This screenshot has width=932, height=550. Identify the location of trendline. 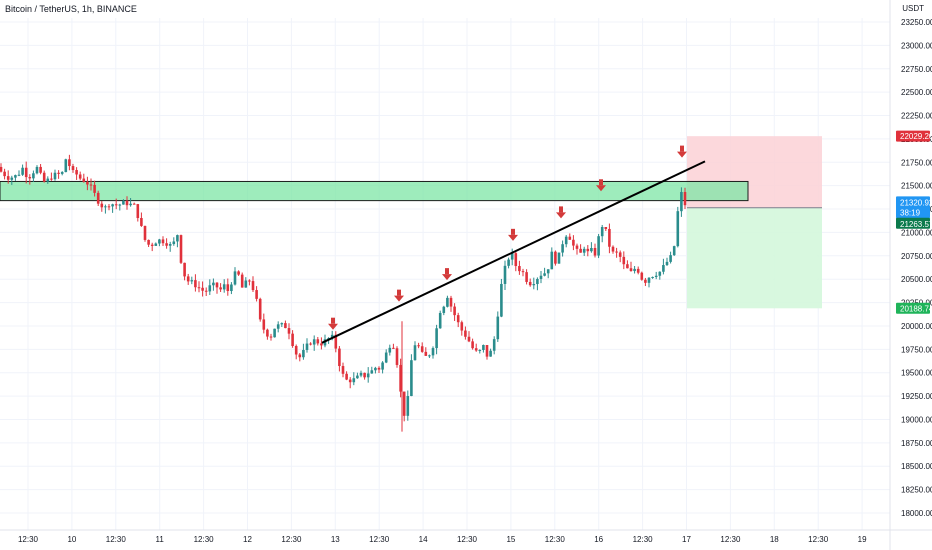
(513, 252).